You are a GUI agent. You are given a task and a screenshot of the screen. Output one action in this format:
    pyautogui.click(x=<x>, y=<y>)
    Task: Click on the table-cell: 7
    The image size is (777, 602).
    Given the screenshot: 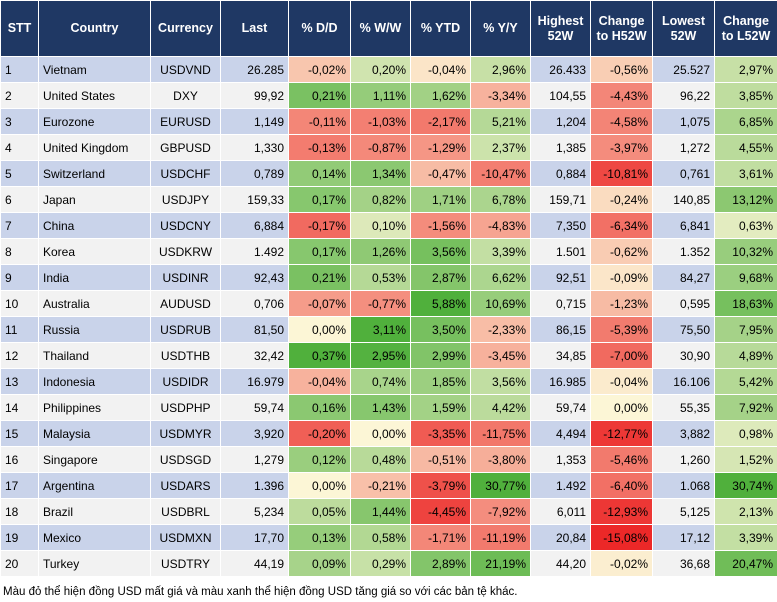 What is the action you would take?
    pyautogui.click(x=19, y=225)
    